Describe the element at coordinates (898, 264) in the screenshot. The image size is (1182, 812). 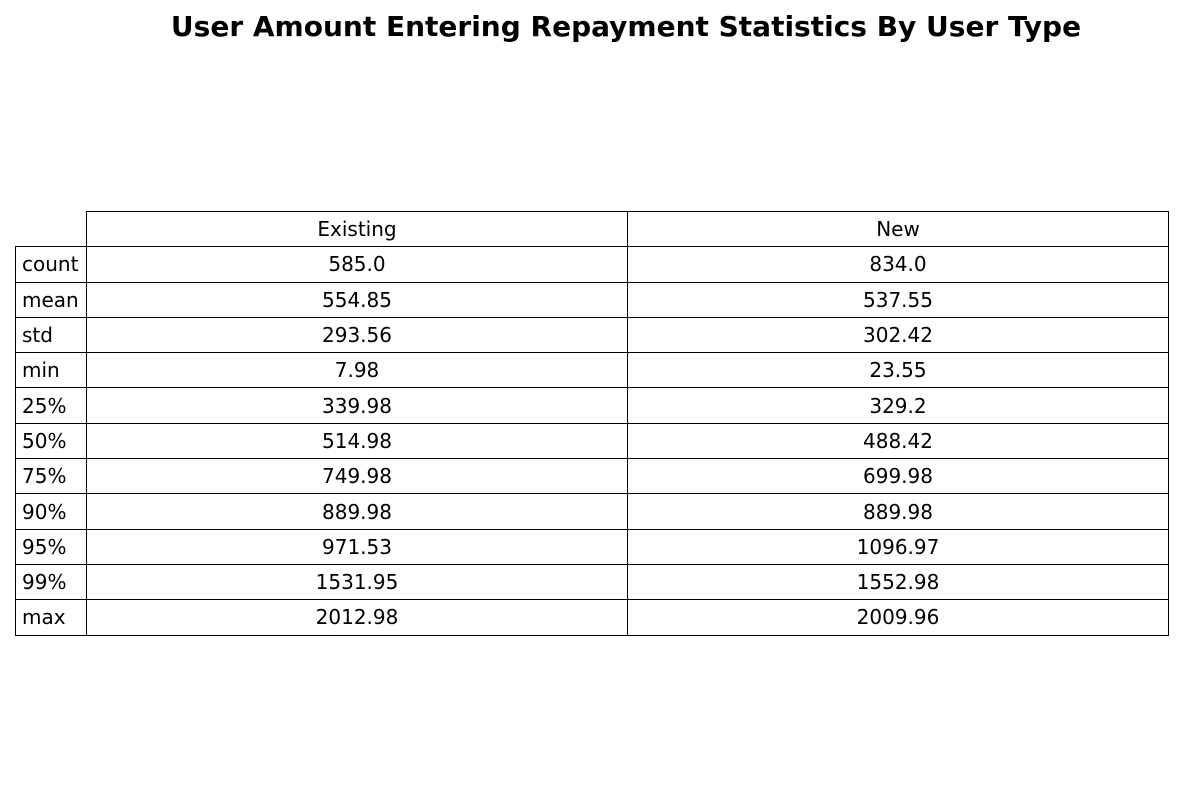
I see `cell-new: 834.0` at that location.